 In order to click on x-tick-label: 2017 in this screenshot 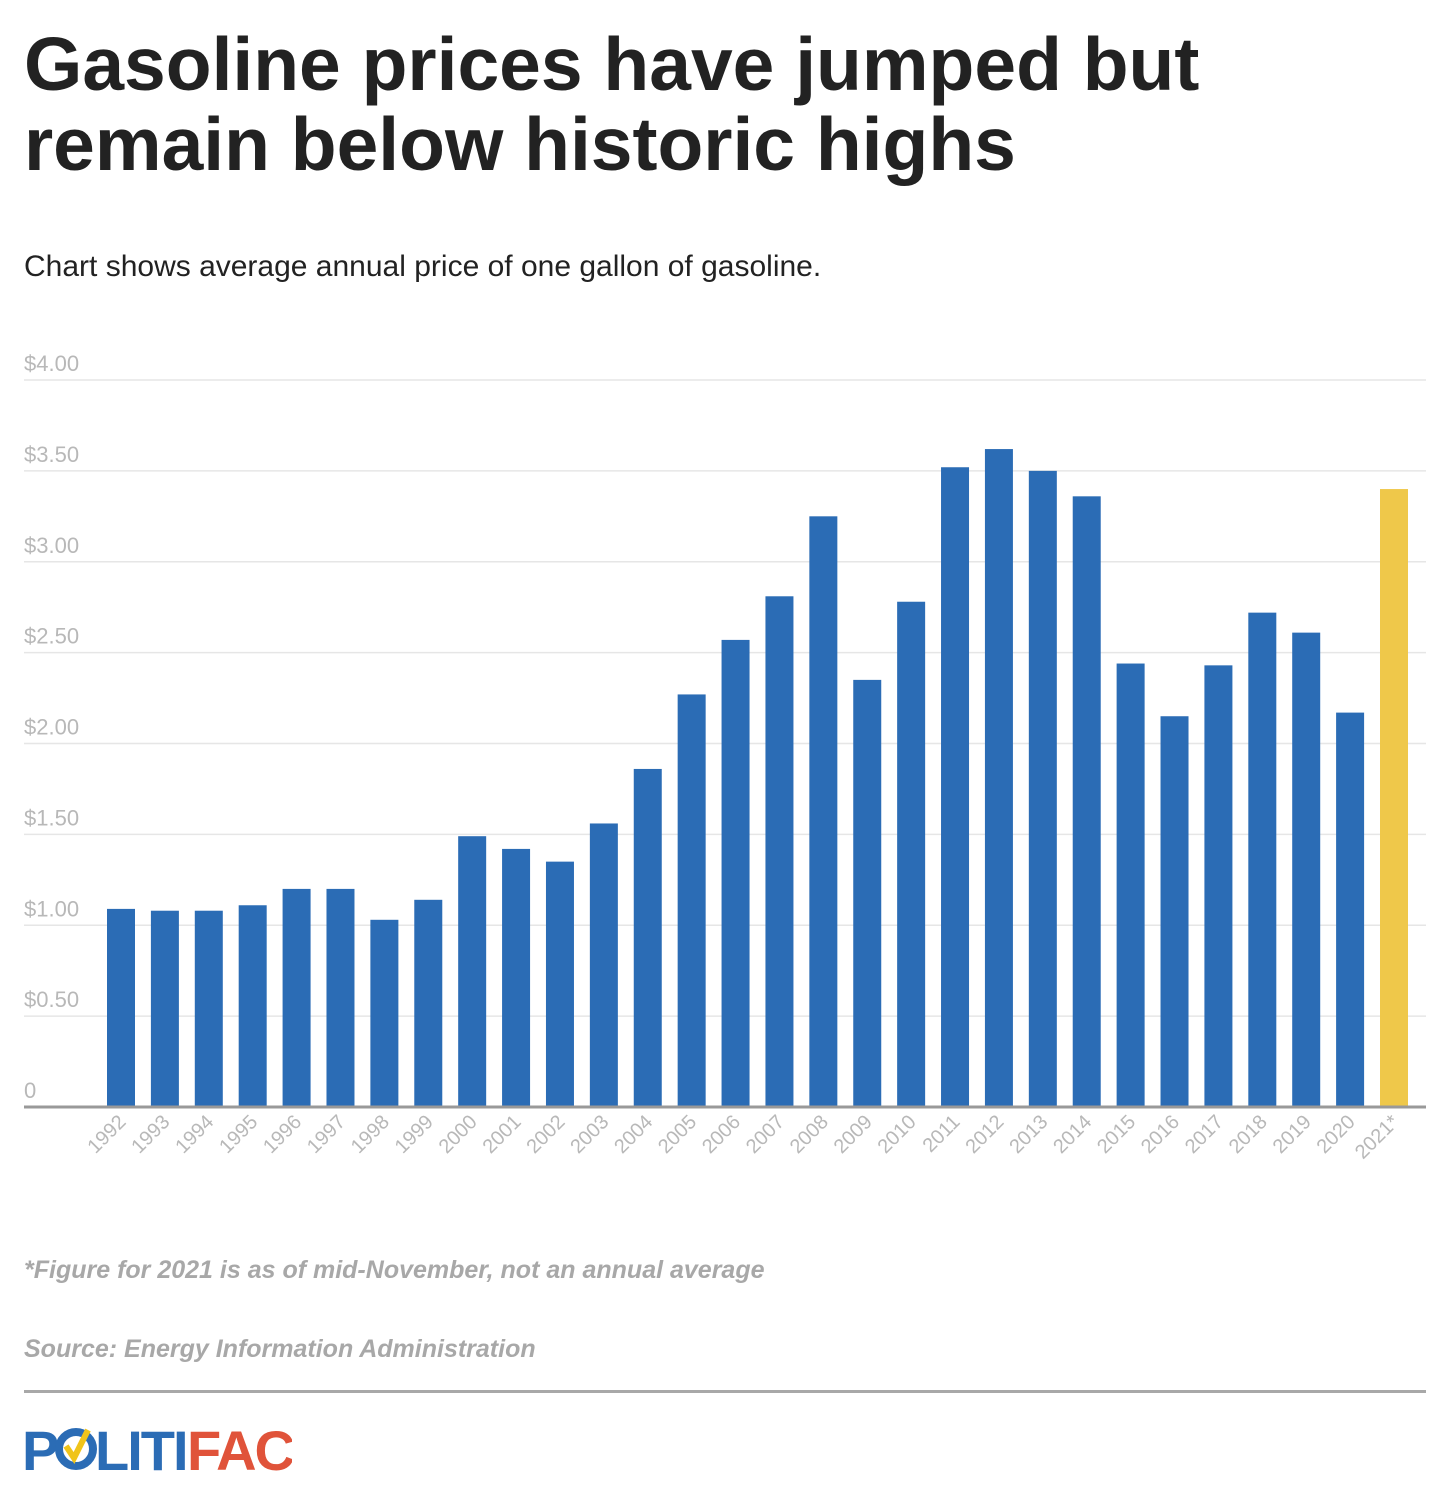, I will do `click(1204, 1134)`.